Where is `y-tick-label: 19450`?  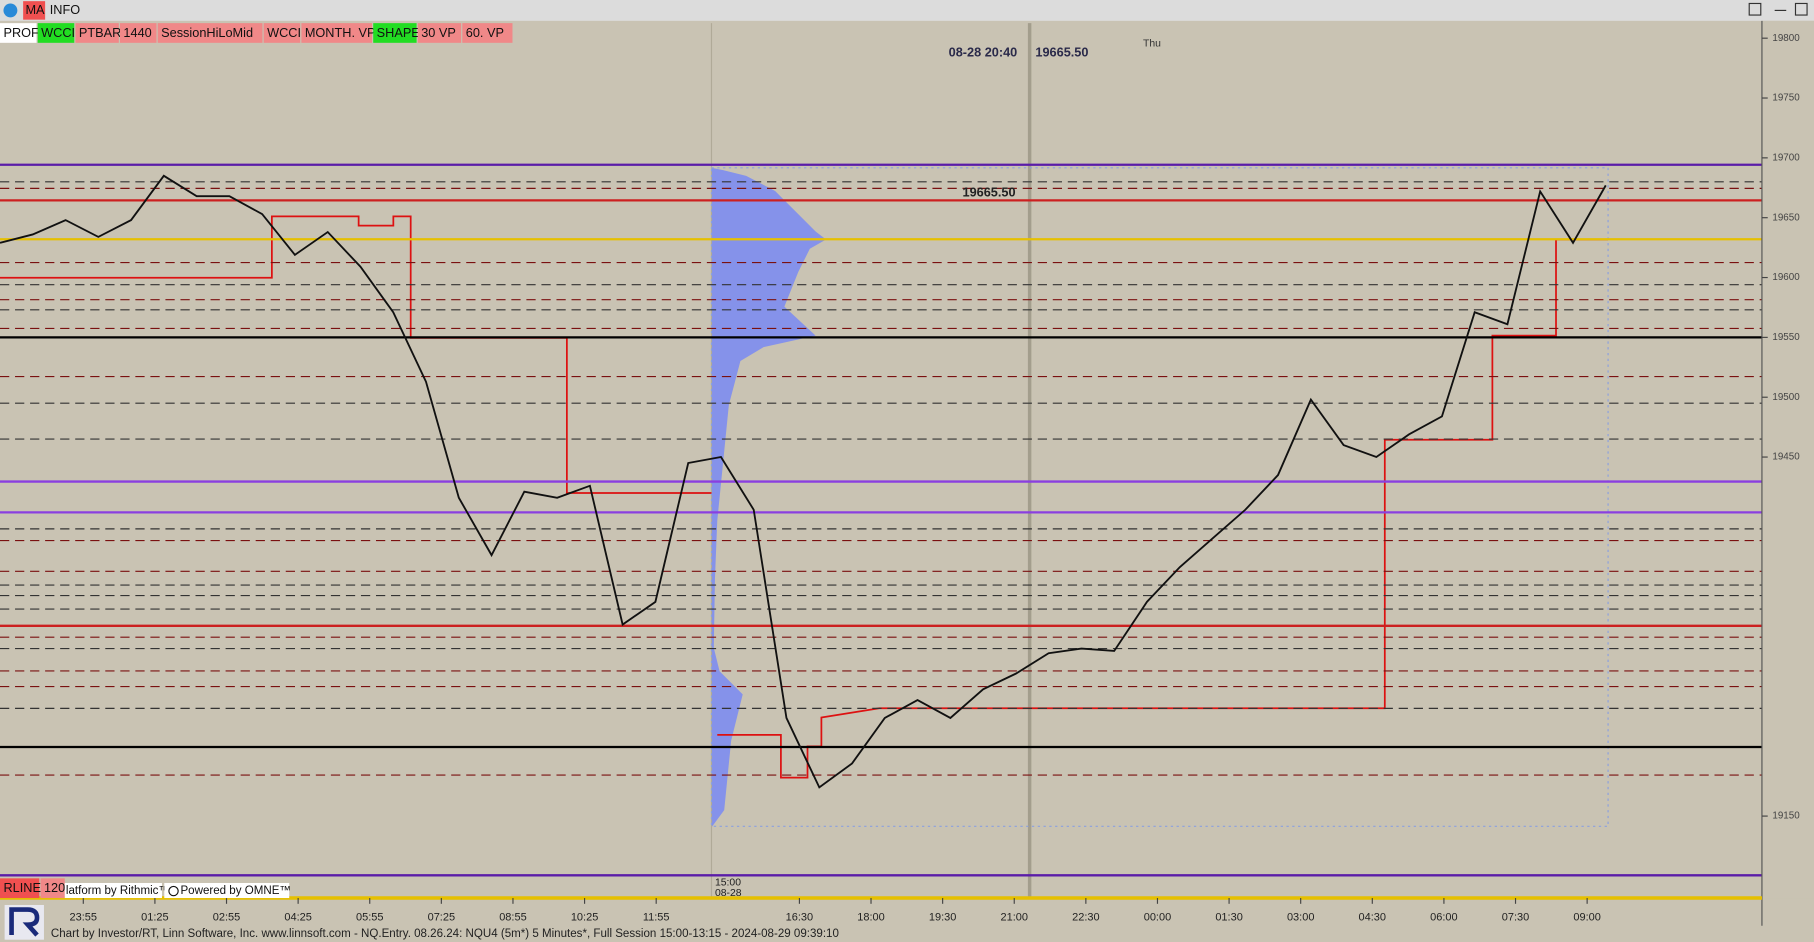
y-tick-label: 19450 is located at coordinates (1786, 457).